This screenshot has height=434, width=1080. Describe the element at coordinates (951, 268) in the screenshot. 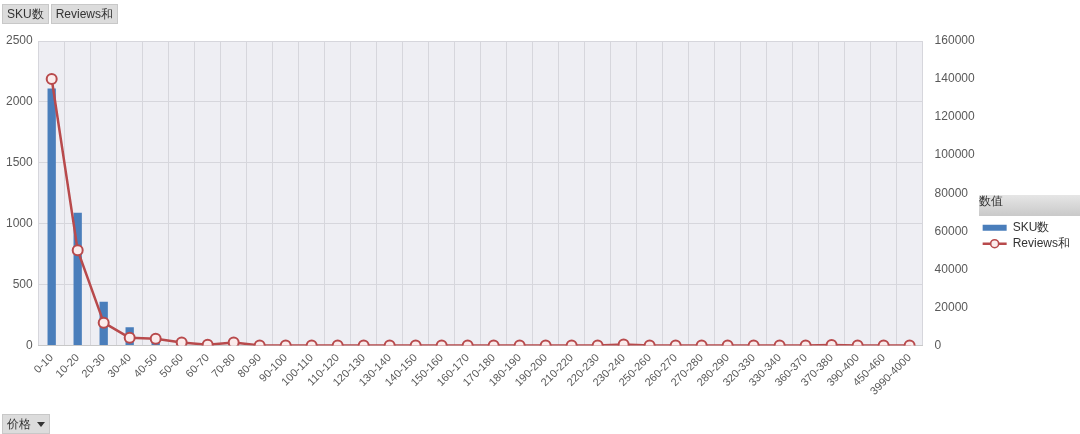

I see `y2-tick-label: 40000` at that location.